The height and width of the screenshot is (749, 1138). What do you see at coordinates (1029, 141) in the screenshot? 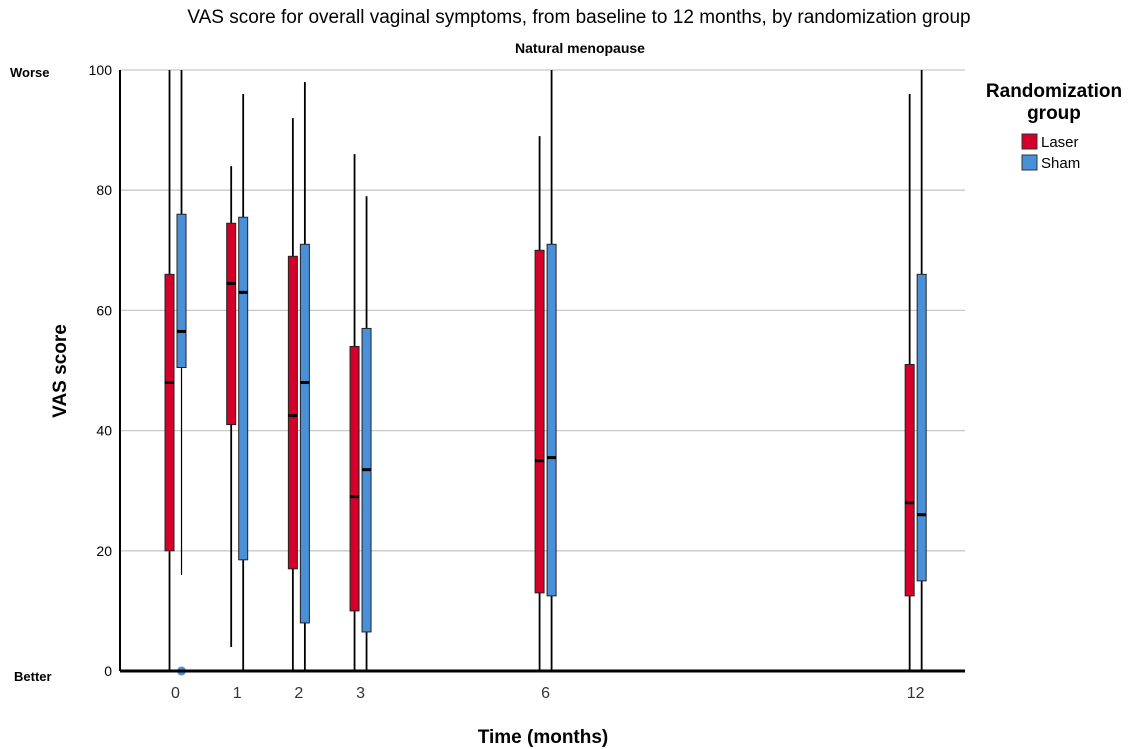
I see `legend-swatch-laser` at bounding box center [1029, 141].